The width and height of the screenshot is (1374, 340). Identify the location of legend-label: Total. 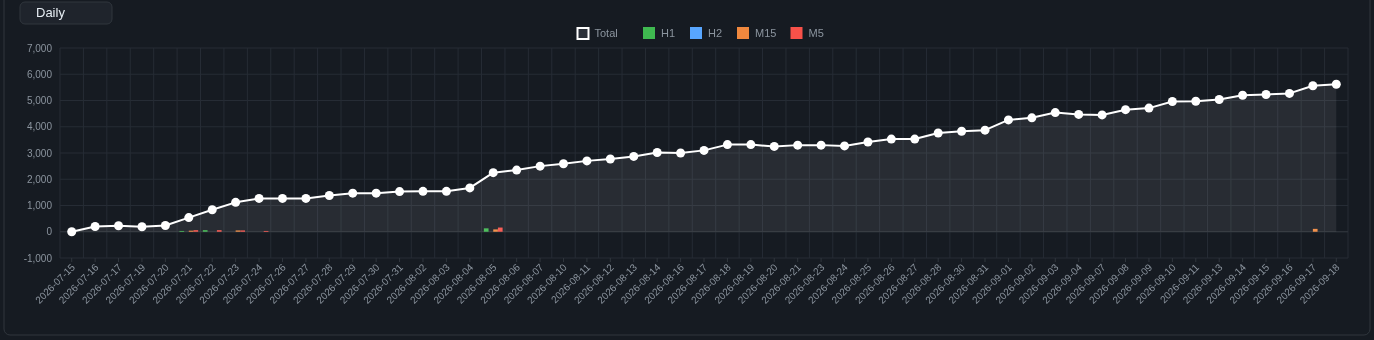
(606, 32).